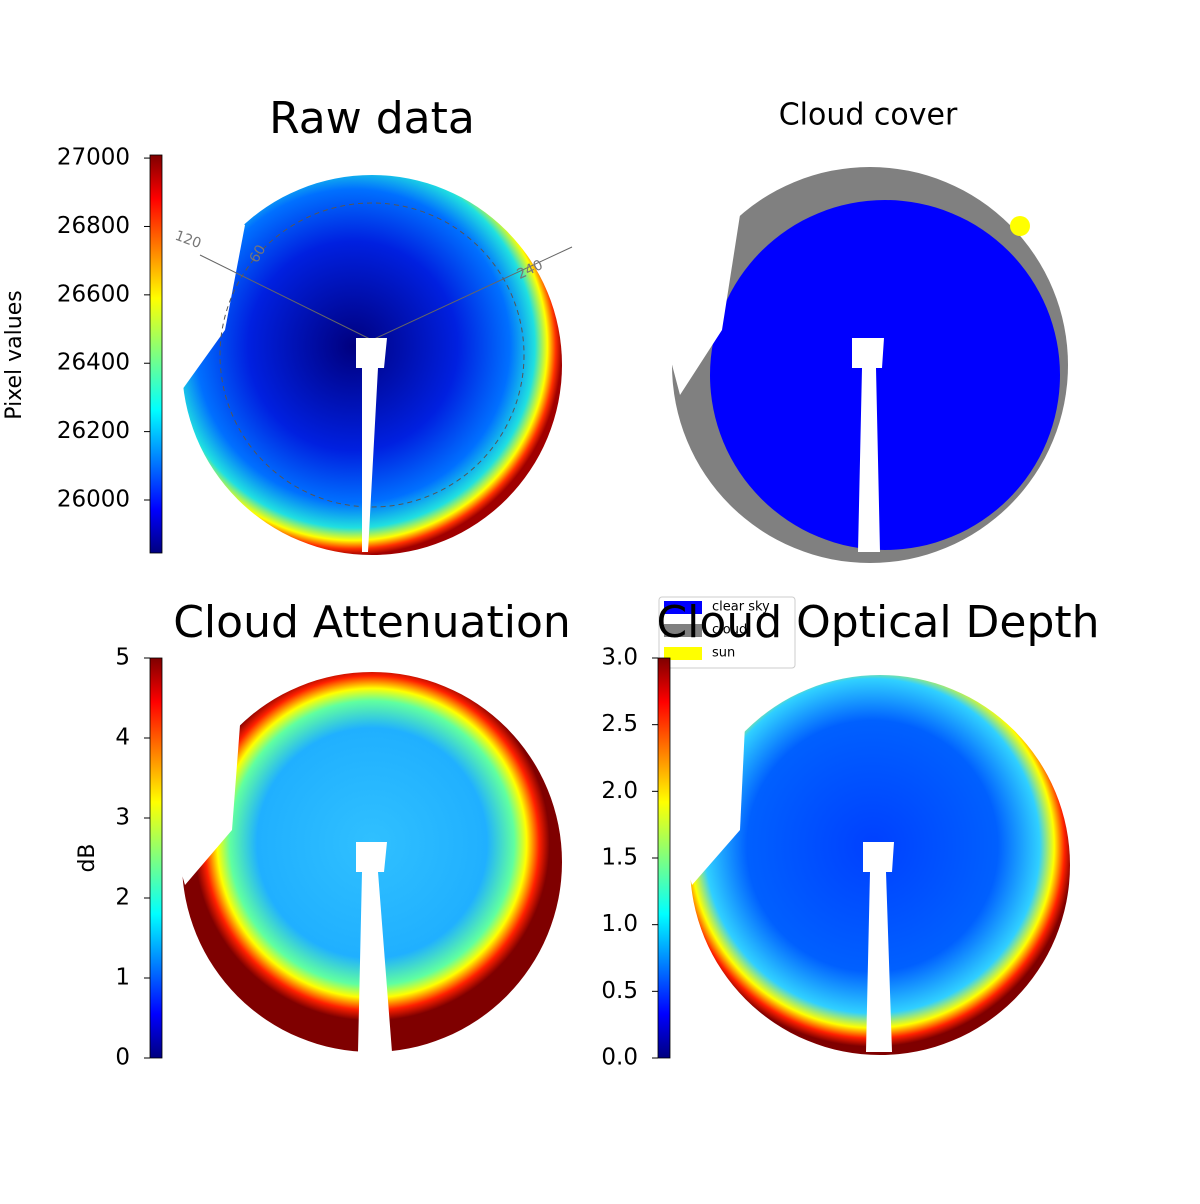 Image resolution: width=1200 pixels, height=1204 pixels. Describe the element at coordinates (619, 858) in the screenshot. I see `tick-label: 1.5` at that location.